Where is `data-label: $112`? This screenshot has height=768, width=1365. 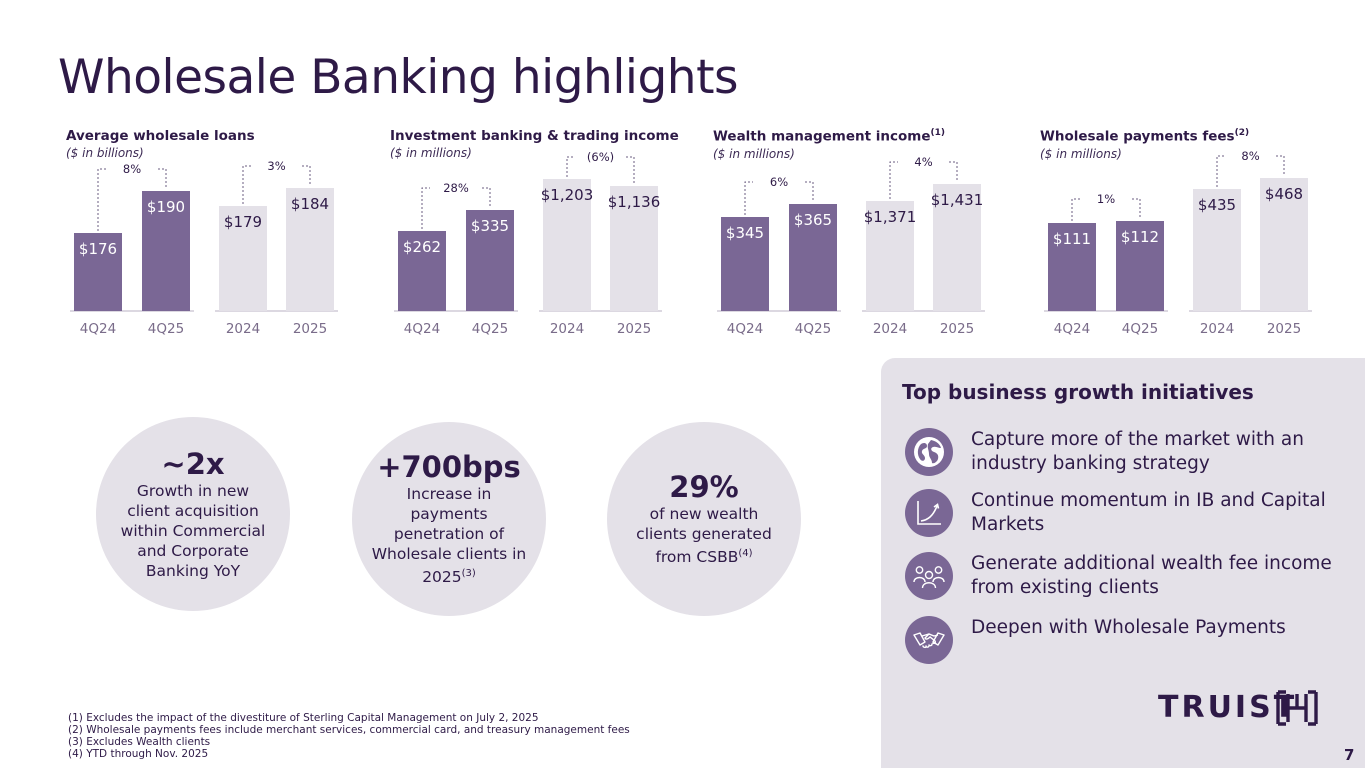
data-label: $112 is located at coordinates (1140, 237).